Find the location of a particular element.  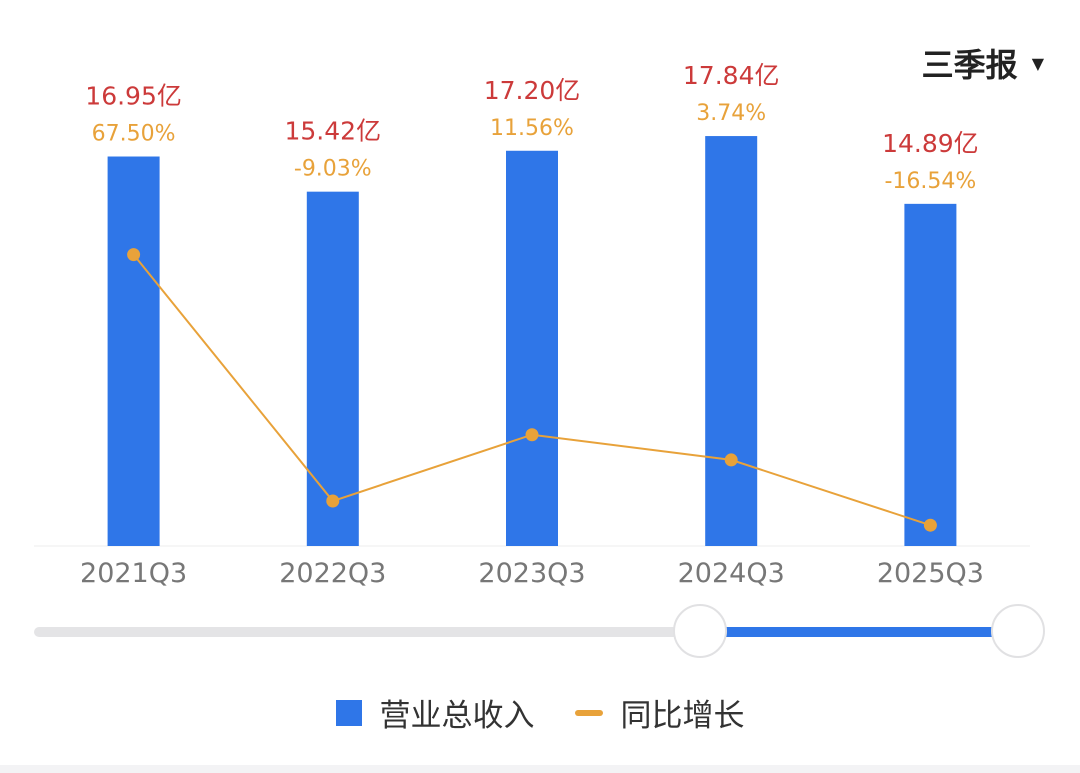

range-slider is located at coordinates (540, 632).